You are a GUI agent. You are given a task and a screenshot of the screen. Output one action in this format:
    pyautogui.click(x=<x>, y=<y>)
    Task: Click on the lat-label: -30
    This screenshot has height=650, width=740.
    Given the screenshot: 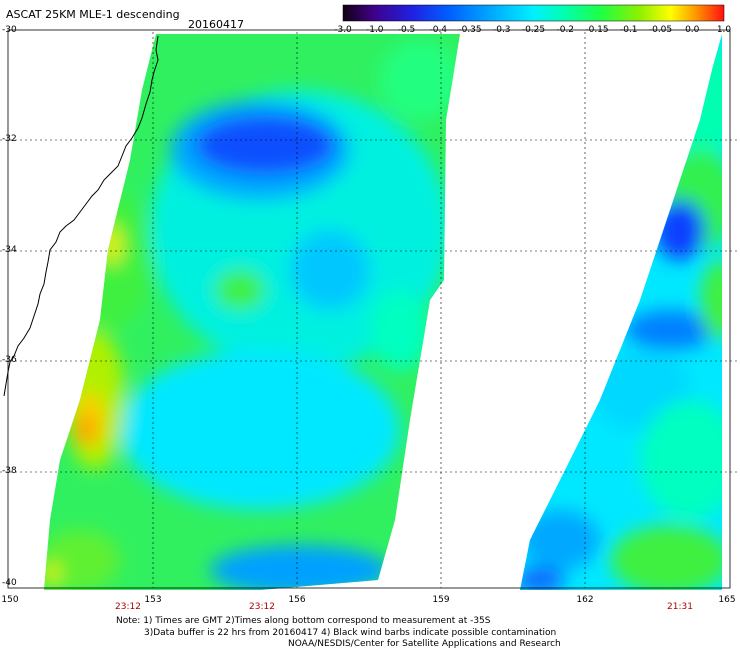 What is the action you would take?
    pyautogui.click(x=9, y=30)
    